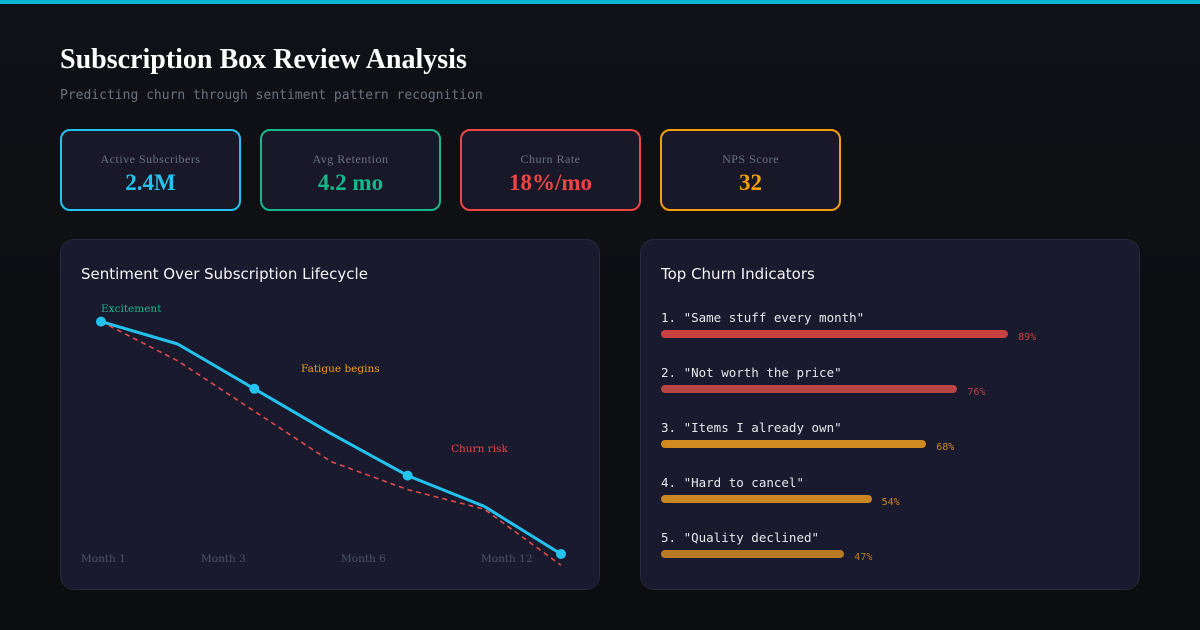 The width and height of the screenshot is (1200, 630). Describe the element at coordinates (479, 449) in the screenshot. I see `chart-annotation: Churn risk` at that location.